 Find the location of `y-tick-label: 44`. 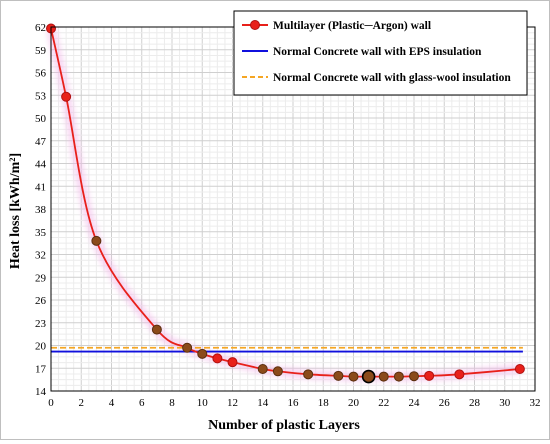

y-tick-label: 44 is located at coordinates (41, 165).